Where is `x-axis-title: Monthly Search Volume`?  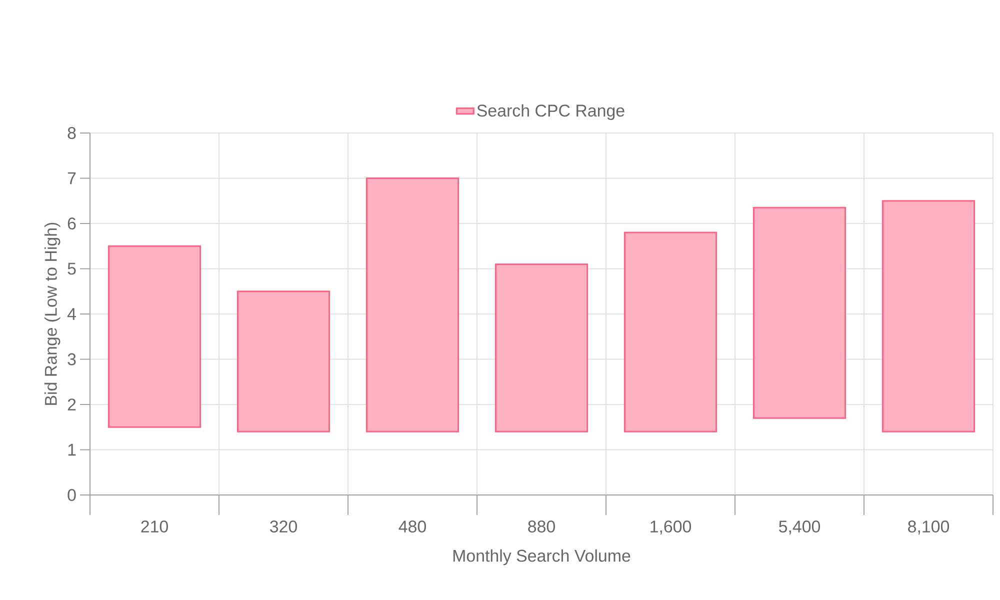 x-axis-title: Monthly Search Volume is located at coordinates (541, 557).